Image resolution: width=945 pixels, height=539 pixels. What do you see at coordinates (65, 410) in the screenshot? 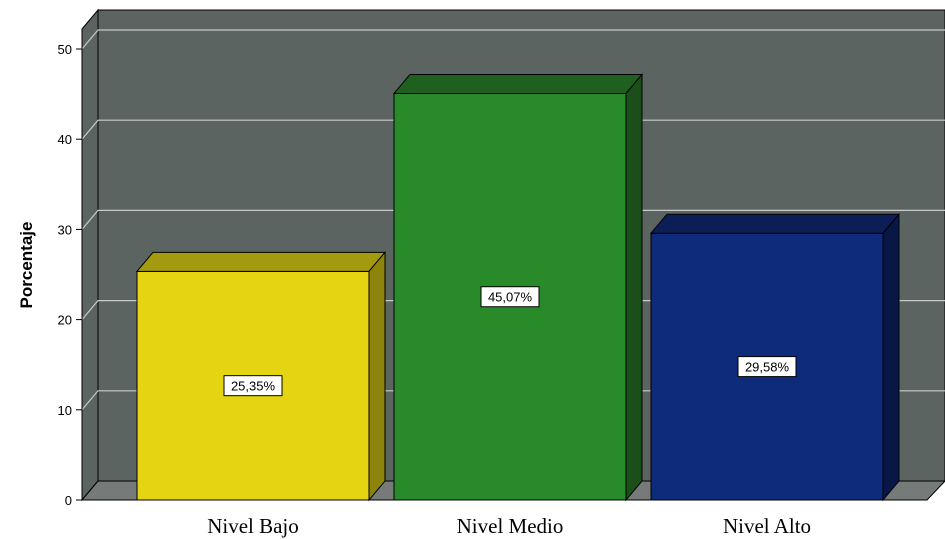
I see `y-tick-label: 10` at bounding box center [65, 410].